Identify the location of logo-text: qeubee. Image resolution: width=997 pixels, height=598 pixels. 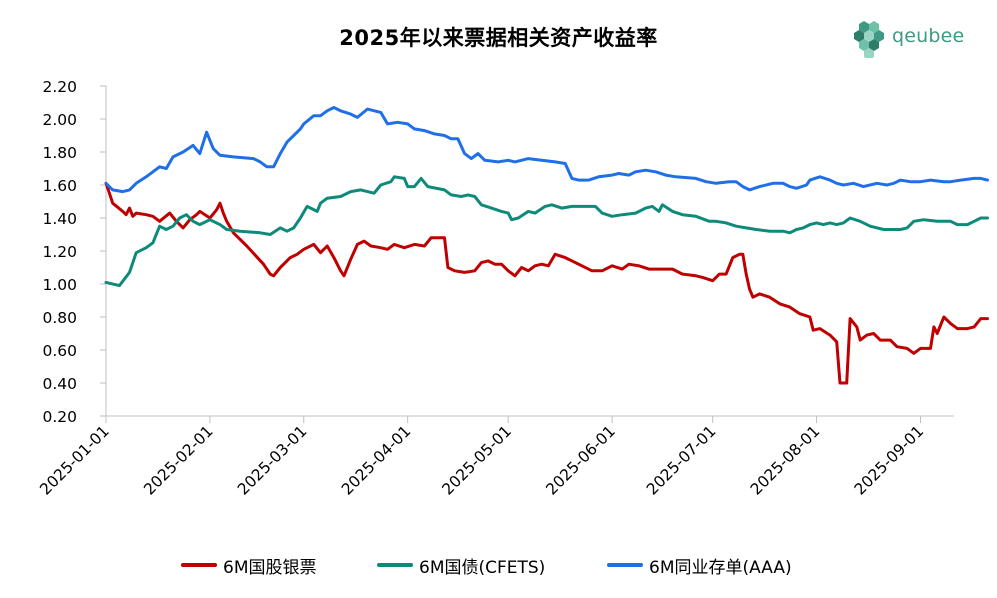
(928, 36).